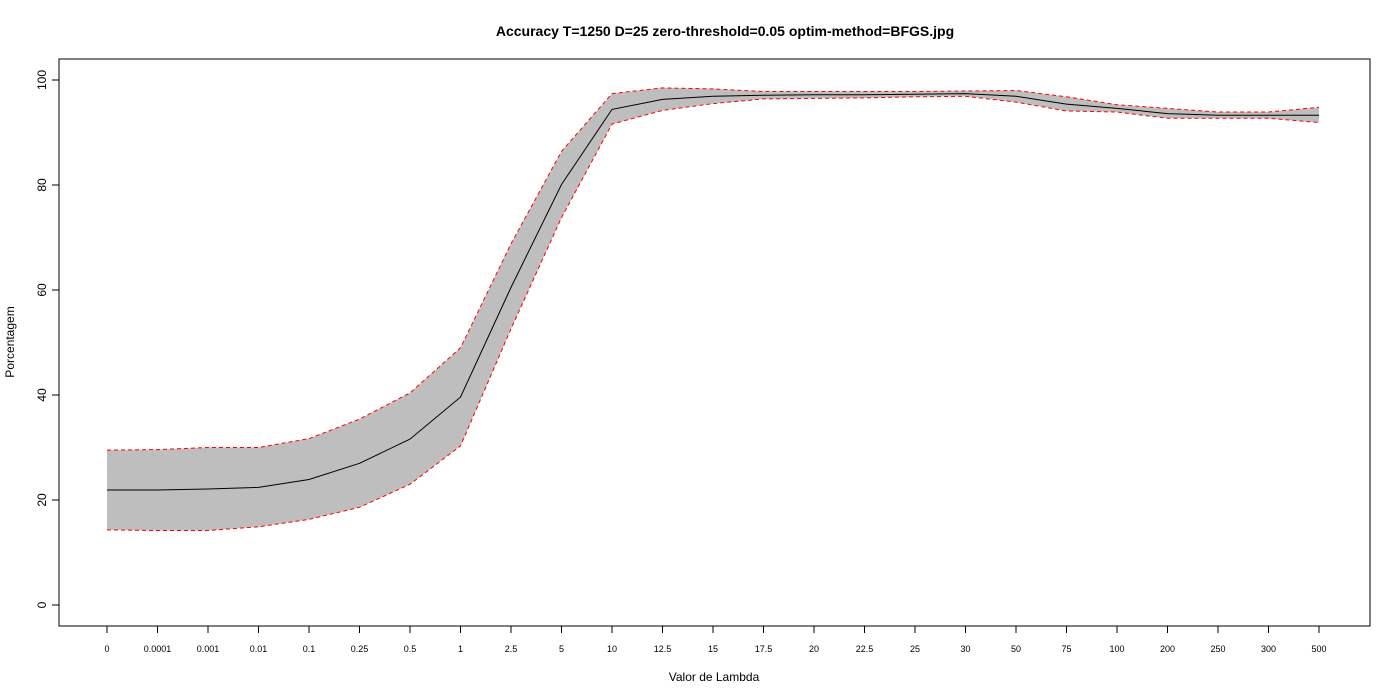  I want to click on x-tick-label: 500, so click(1318, 649).